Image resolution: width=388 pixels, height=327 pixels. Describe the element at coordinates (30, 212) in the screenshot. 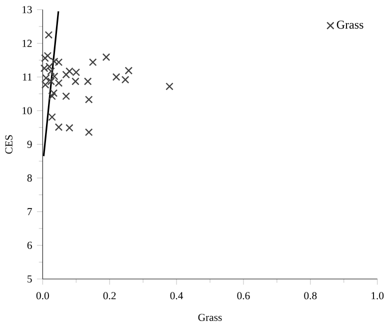

I see `y-tick-label: 7` at that location.